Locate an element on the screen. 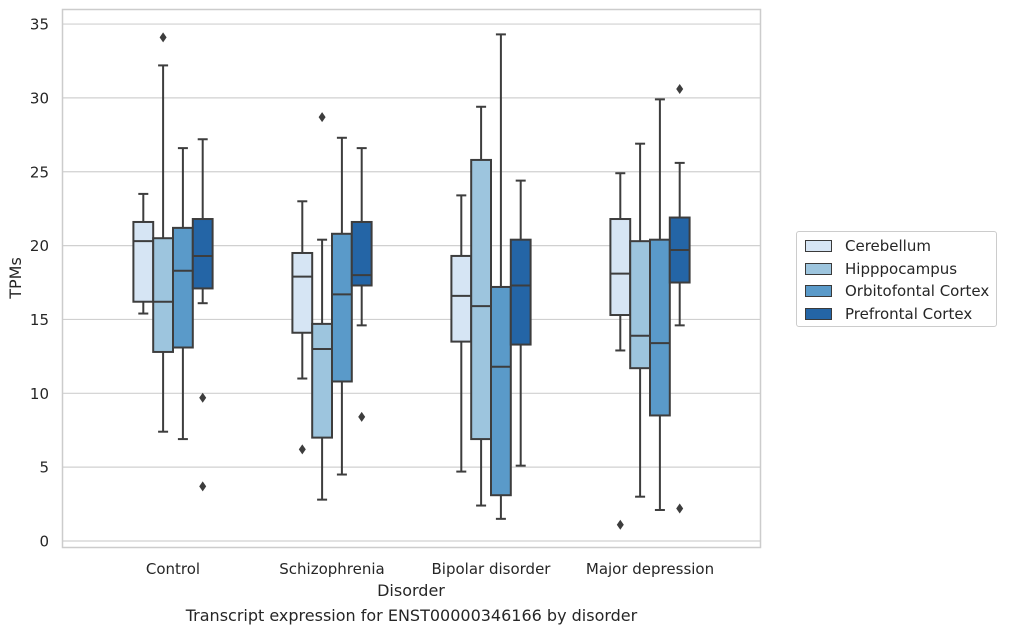 Image resolution: width=1009 pixels, height=634 pixels. legend-label-prefrontal: Prefrontal Cortex is located at coordinates (909, 314).